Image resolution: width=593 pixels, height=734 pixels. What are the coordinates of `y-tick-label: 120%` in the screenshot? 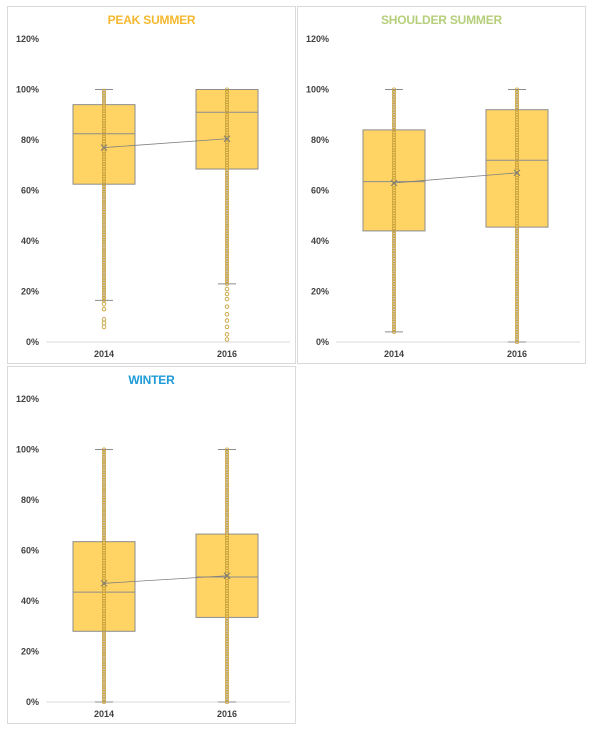 It's located at (27, 39).